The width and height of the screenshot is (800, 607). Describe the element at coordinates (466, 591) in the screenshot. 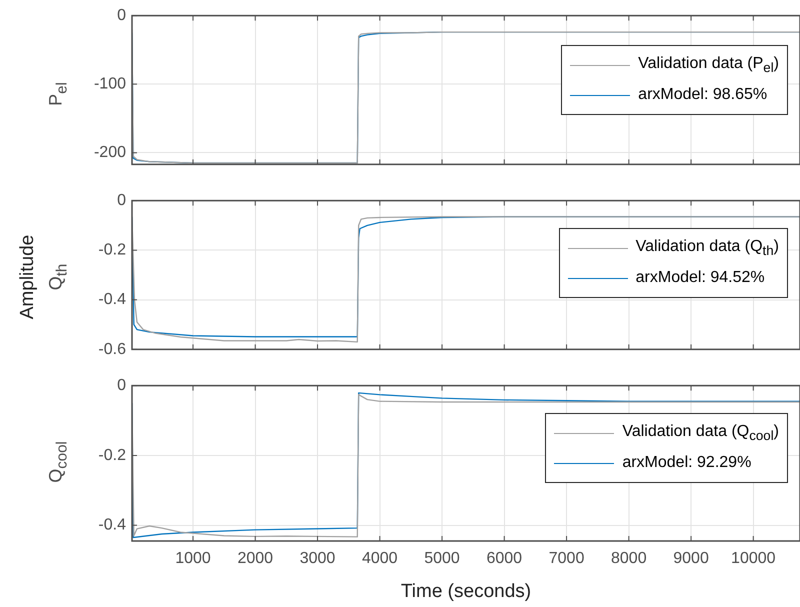

I see `x-axis-title: Time (seconds)` at that location.